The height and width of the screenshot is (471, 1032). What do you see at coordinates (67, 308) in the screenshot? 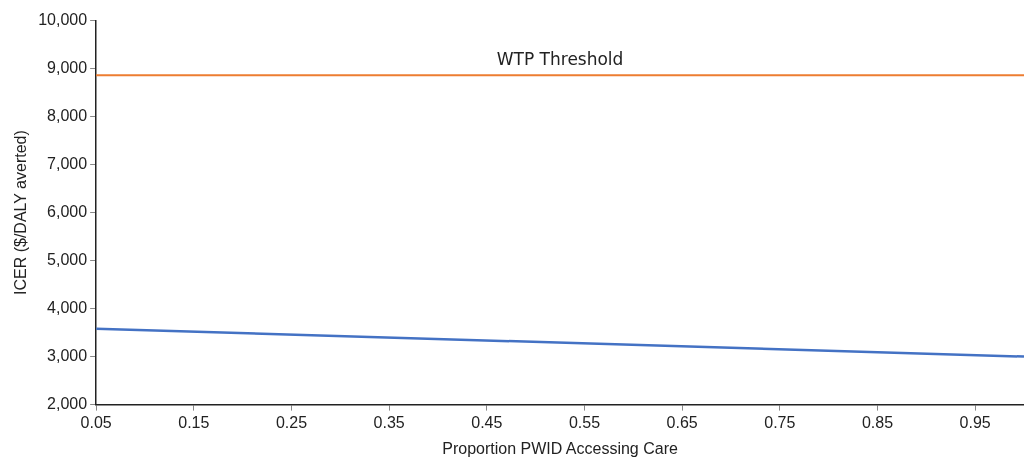
I see `y-tick-label: 4,000` at bounding box center [67, 308].